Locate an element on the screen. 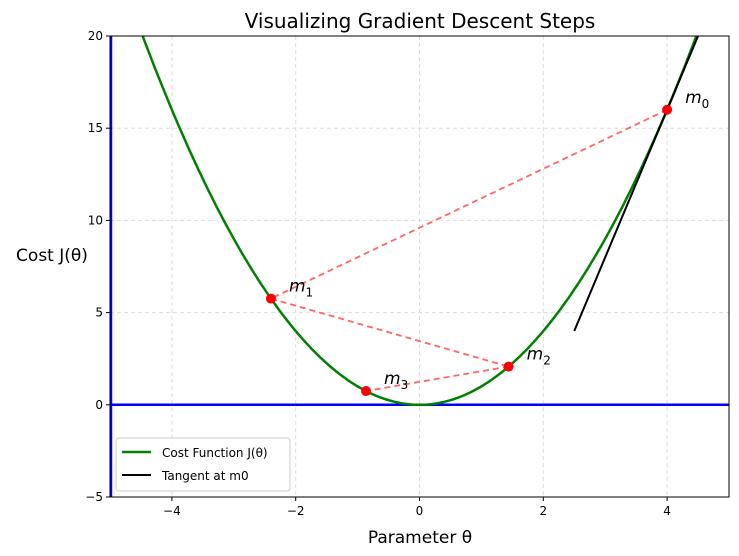  legend-box is located at coordinates (203, 464).